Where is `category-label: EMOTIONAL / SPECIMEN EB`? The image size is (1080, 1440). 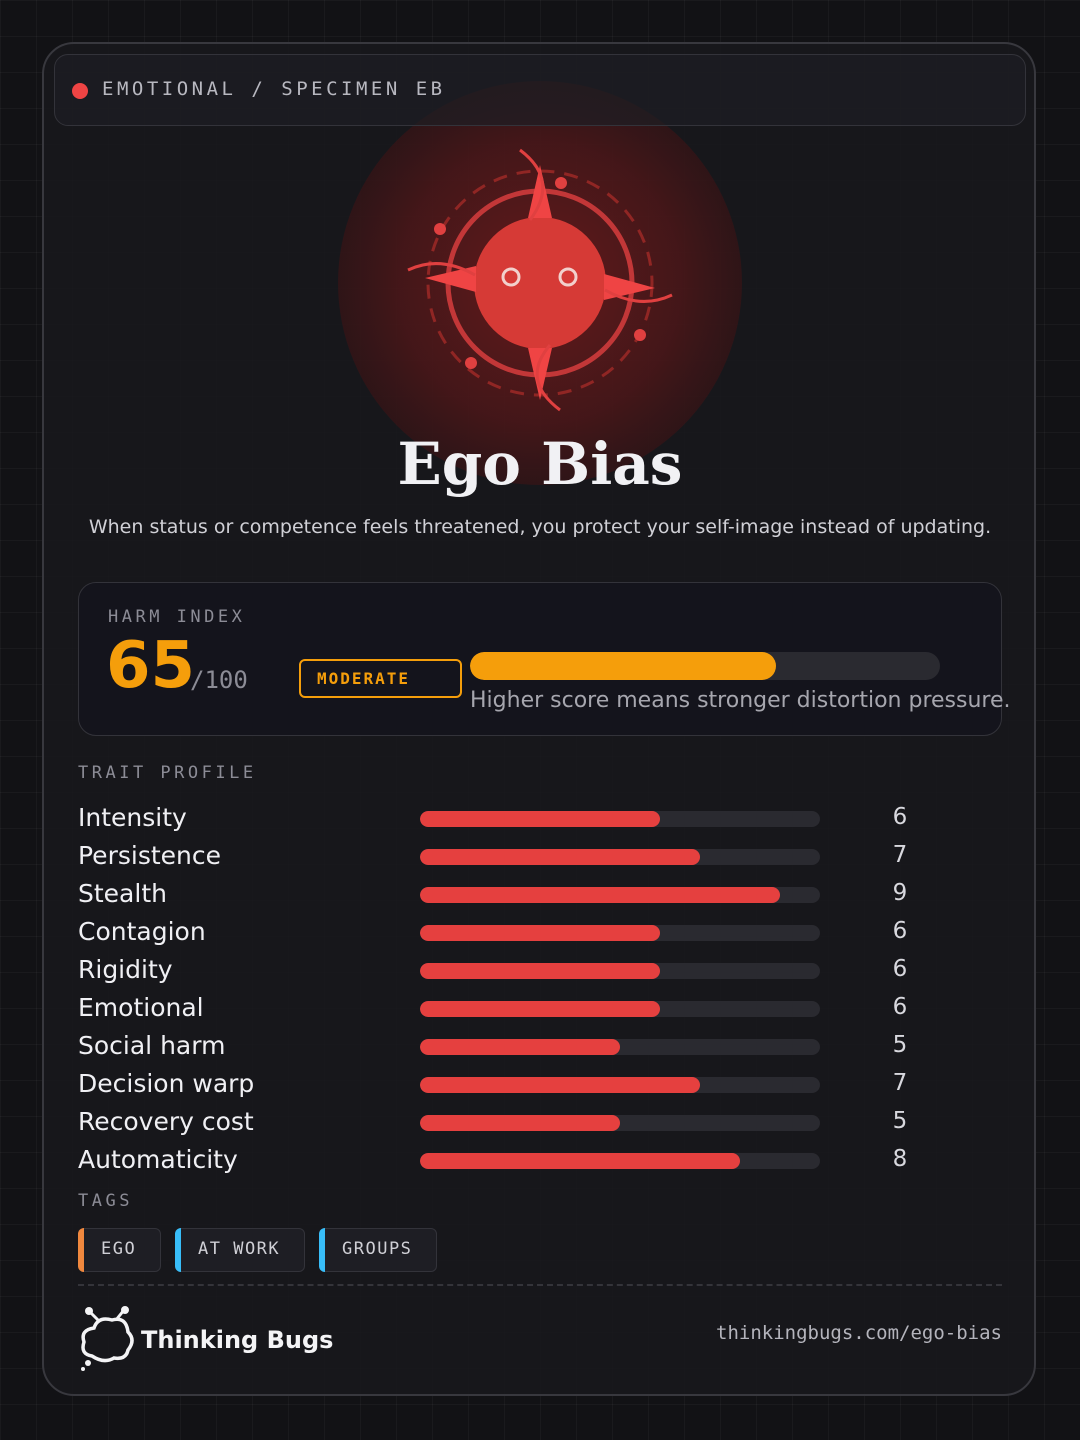 category-label: EMOTIONAL / SPECIMEN EB is located at coordinates (274, 89).